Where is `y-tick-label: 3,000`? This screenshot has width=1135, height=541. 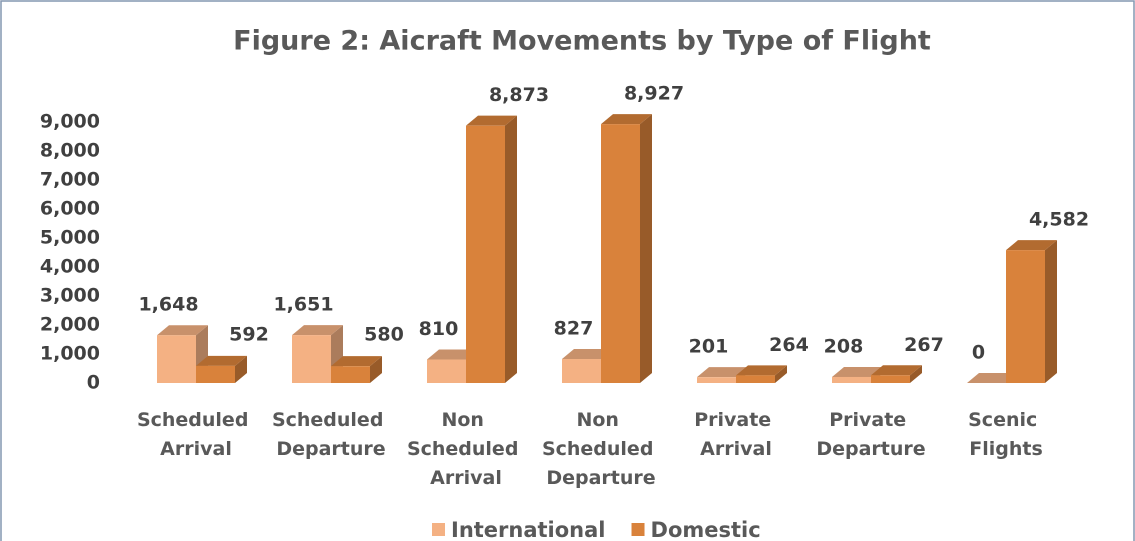
y-tick-label: 3,000 is located at coordinates (70, 296).